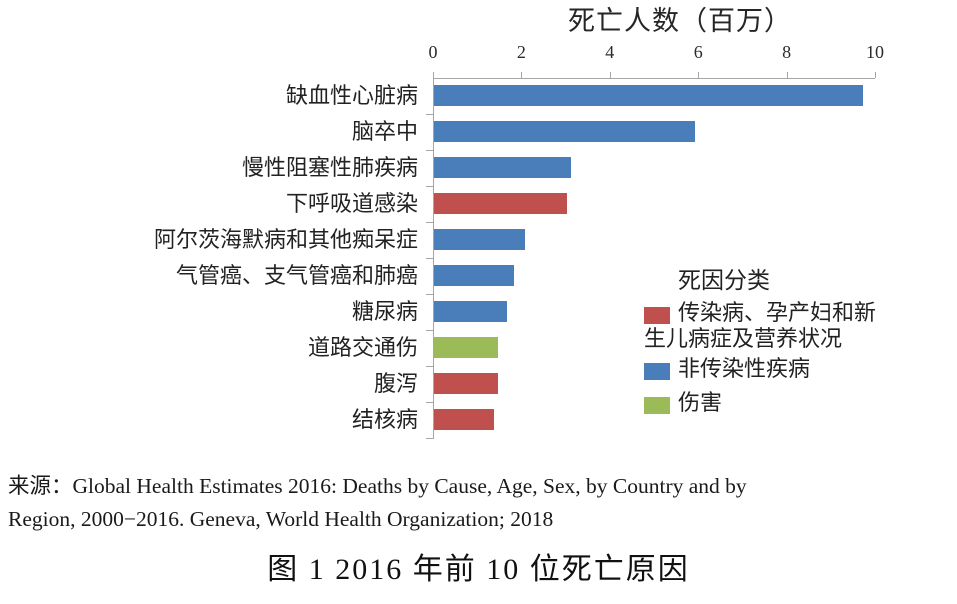 The image size is (957, 604). Describe the element at coordinates (395, 383) in the screenshot. I see `category-label: 腹泻` at that location.